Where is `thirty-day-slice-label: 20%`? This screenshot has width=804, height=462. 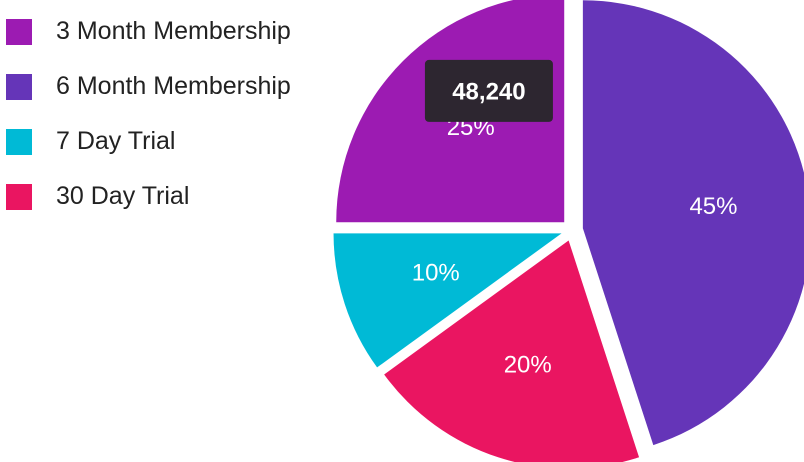
thirty-day-slice-label: 20% is located at coordinates (528, 365).